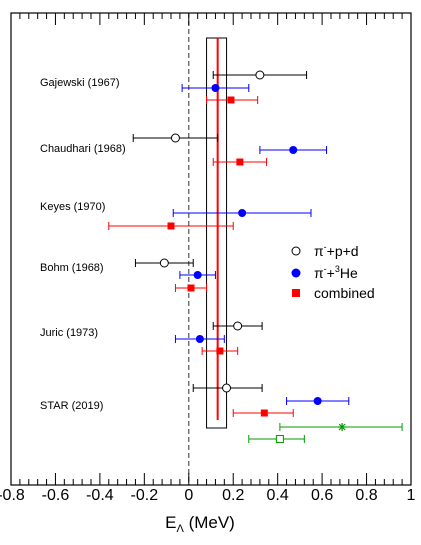 The width and height of the screenshot is (421, 545). What do you see at coordinates (366, 495) in the screenshot?
I see `x-tick-label: 0.8` at bounding box center [366, 495].